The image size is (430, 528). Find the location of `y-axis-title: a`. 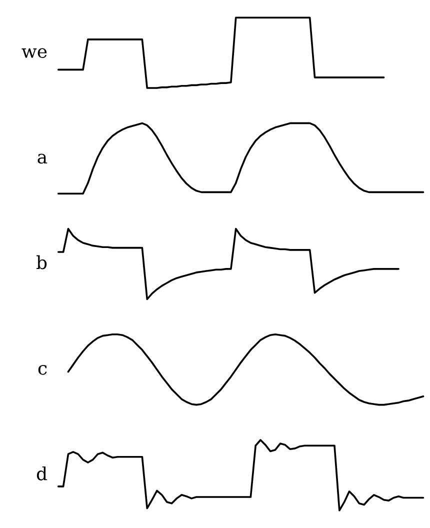

y-axis-title: a is located at coordinates (43, 159).